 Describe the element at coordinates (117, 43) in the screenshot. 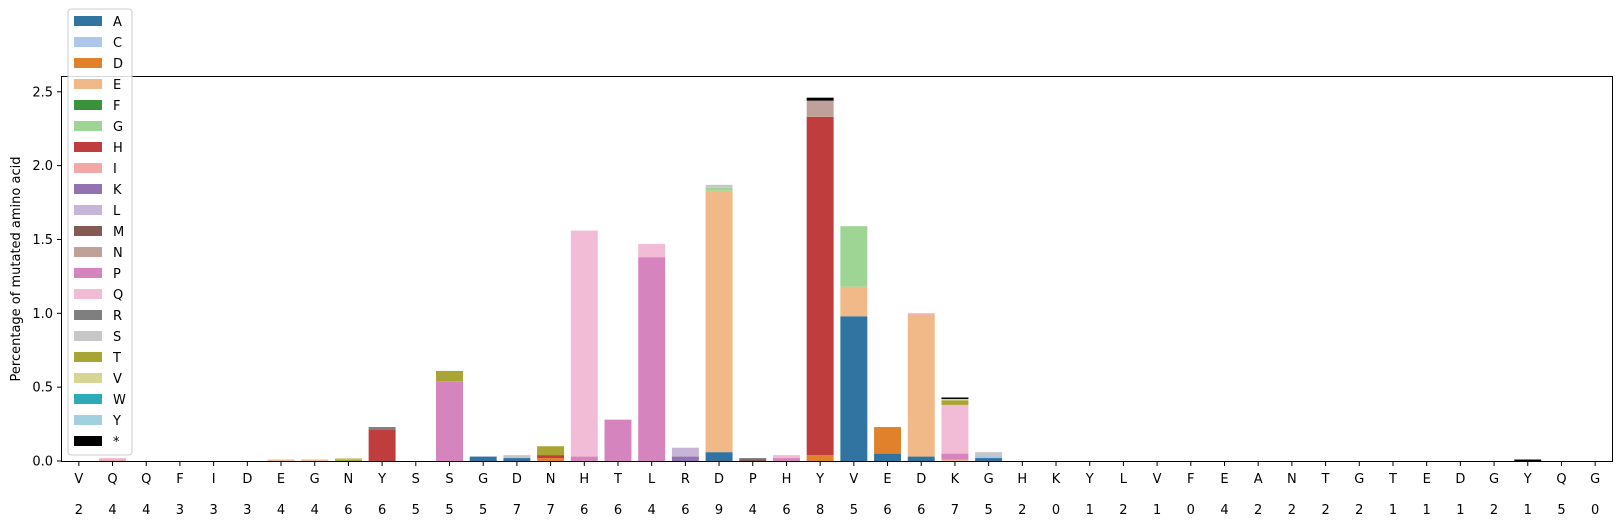

I see `legend-label: C` at that location.